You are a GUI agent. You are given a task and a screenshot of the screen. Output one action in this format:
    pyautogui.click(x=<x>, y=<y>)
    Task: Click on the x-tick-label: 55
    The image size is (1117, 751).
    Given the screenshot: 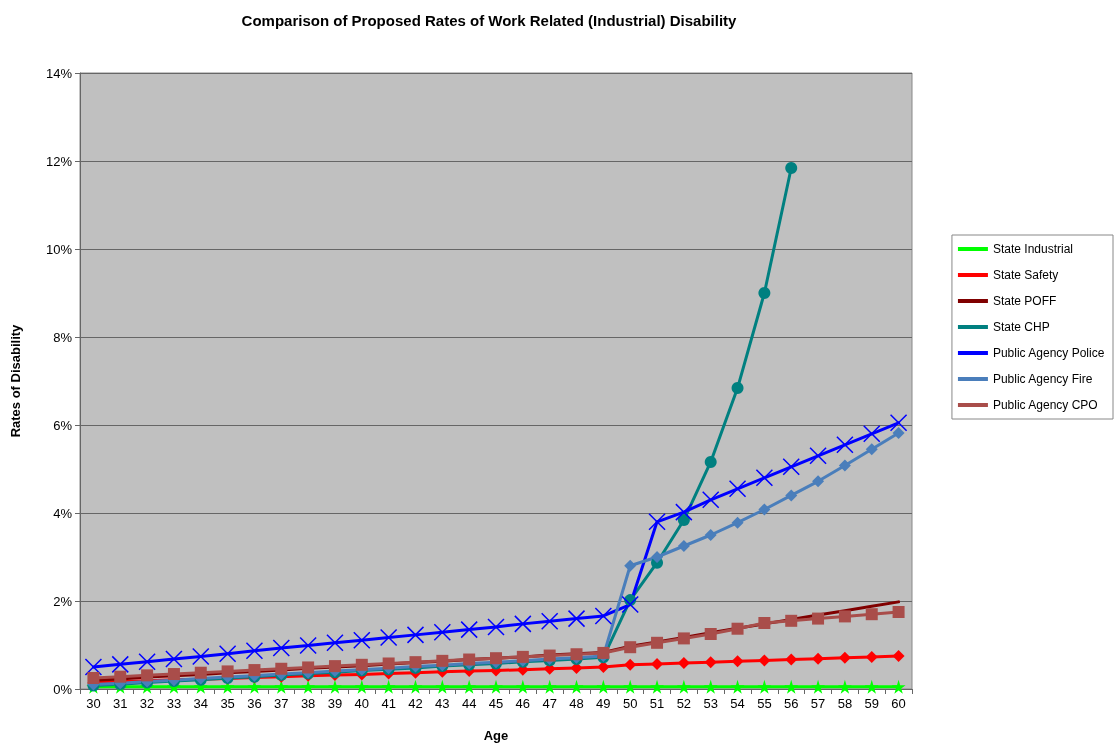 What is the action you would take?
    pyautogui.click(x=764, y=703)
    